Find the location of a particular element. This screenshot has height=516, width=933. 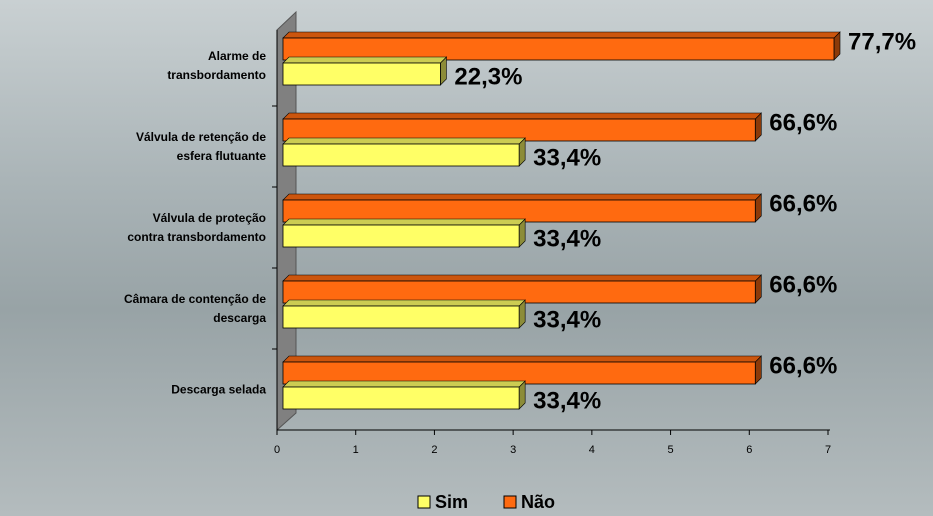

category-label: Válvula de retenção de esfera flutuante is located at coordinates (200, 146).